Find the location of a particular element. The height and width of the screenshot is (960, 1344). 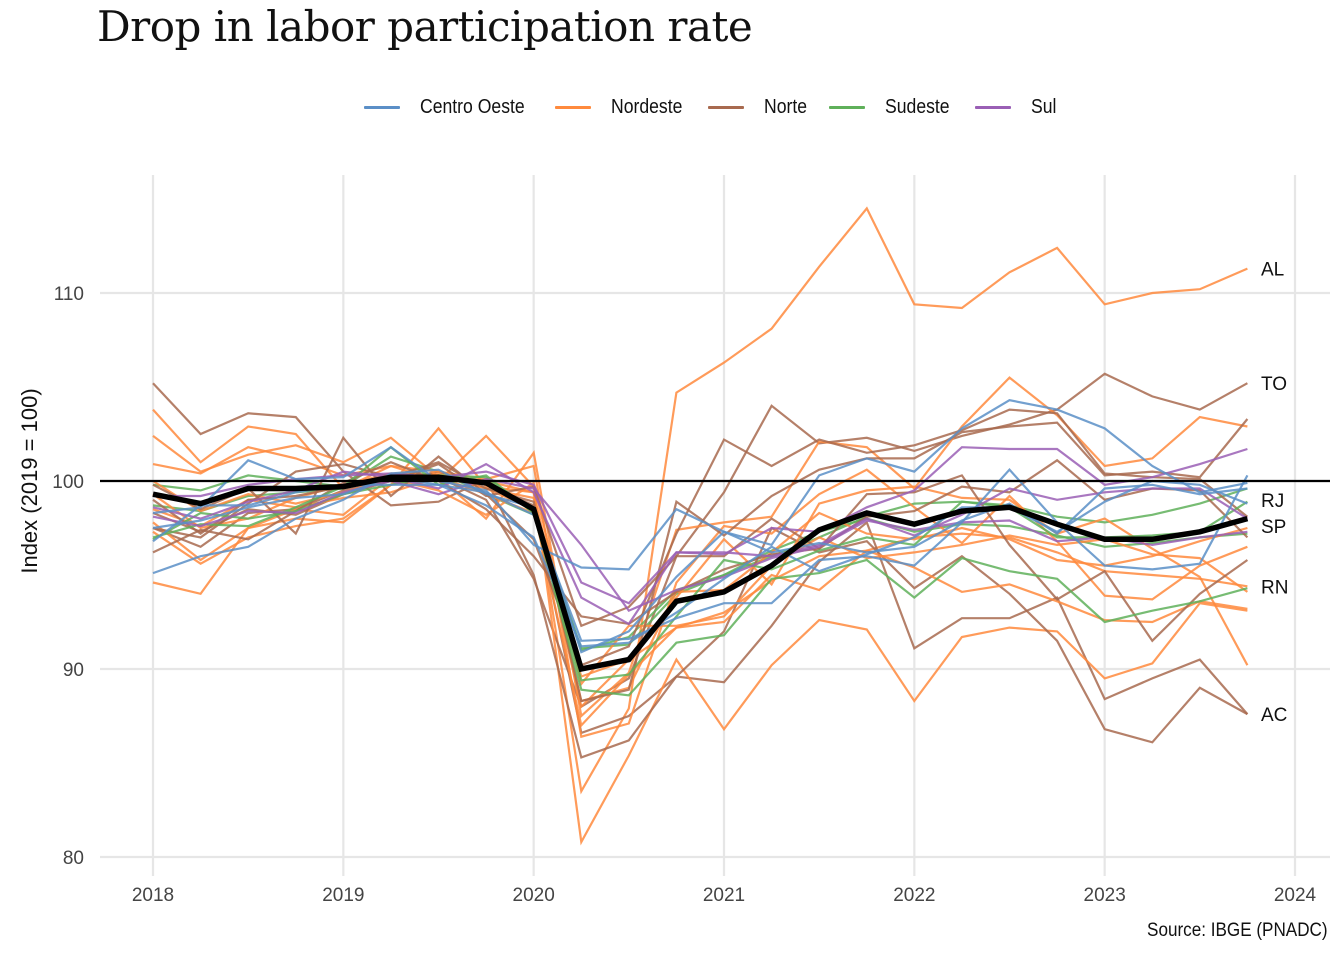

x-tick-label: 2021 is located at coordinates (724, 895).